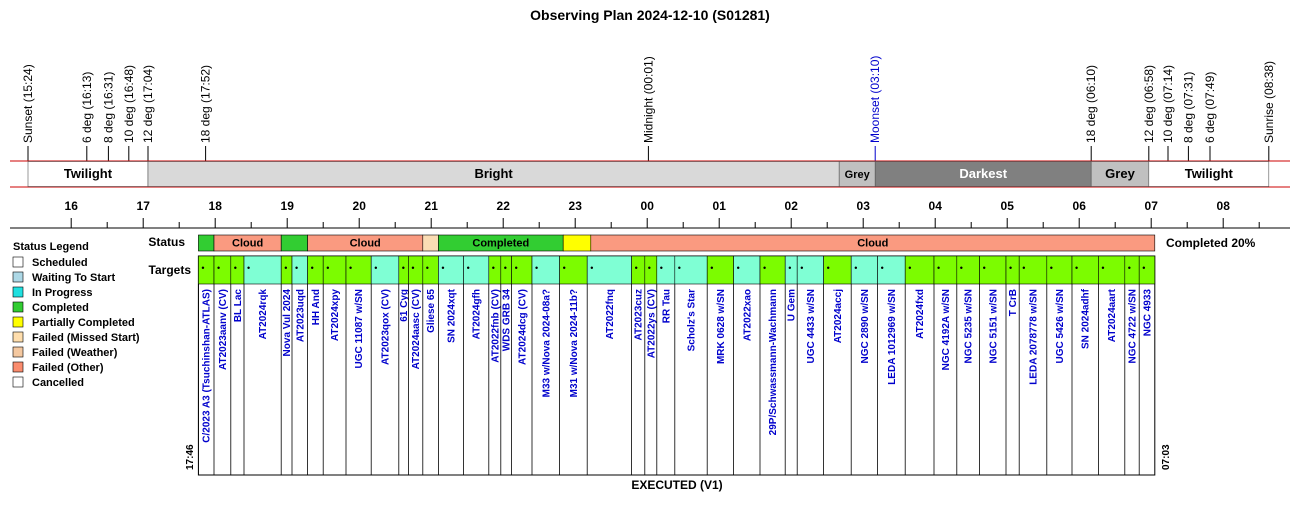  What do you see at coordinates (936, 206) in the screenshot?
I see `hour-tick-label: 04` at bounding box center [936, 206].